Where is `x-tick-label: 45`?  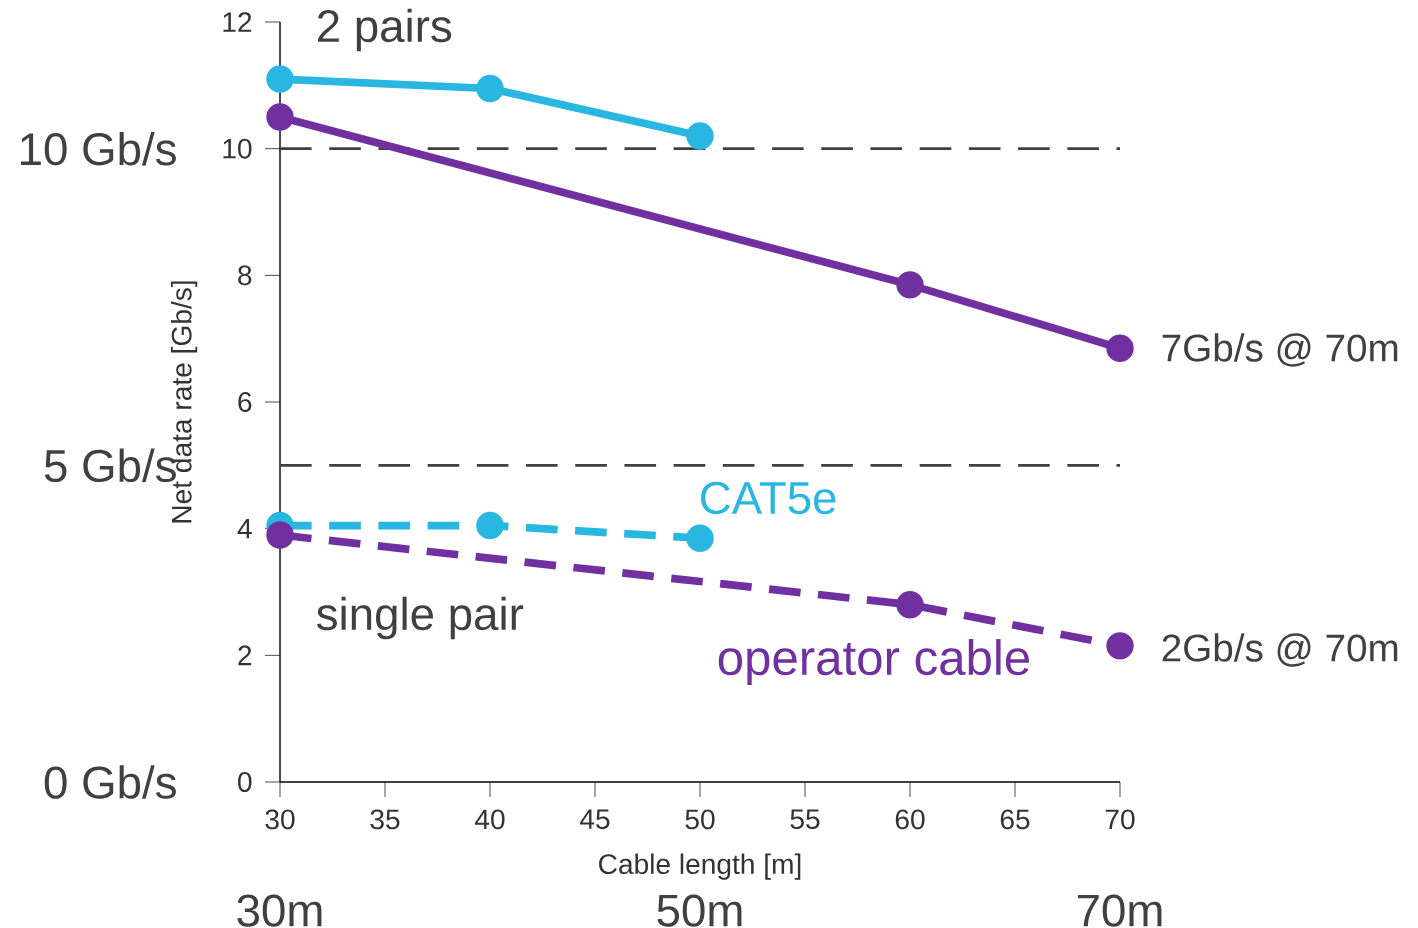
x-tick-label: 45 is located at coordinates (595, 819).